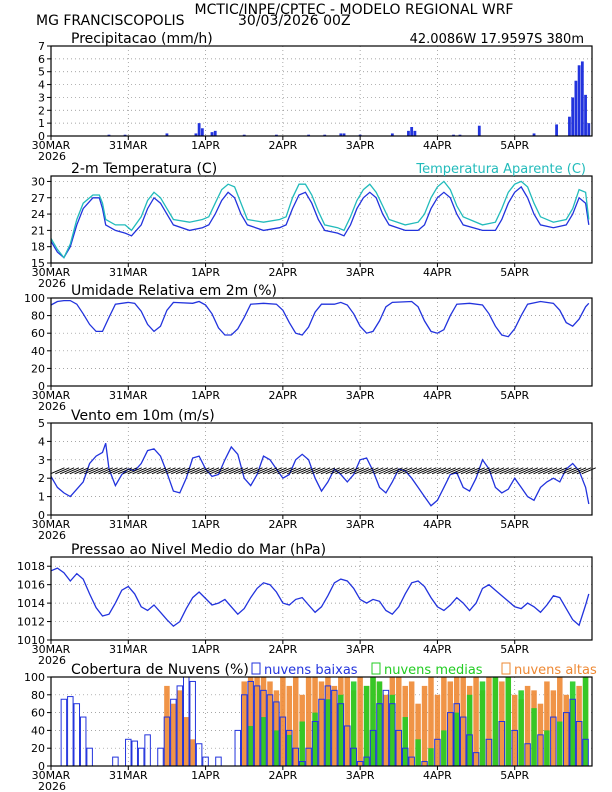 The width and height of the screenshot is (612, 792). Describe the element at coordinates (41, 46) in the screenshot. I see `y-tick-label: 7` at that location.